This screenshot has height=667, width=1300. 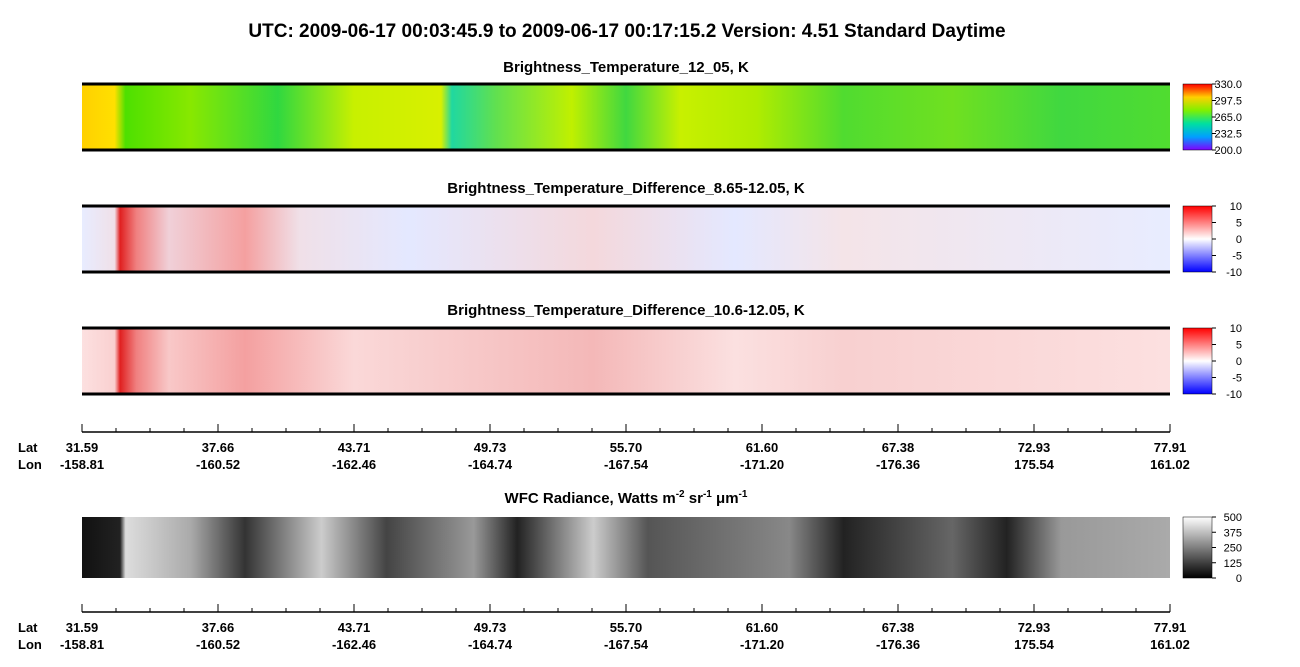 What do you see at coordinates (1228, 135) in the screenshot?
I see `colorbar-tick-label: 232.5` at bounding box center [1228, 135].